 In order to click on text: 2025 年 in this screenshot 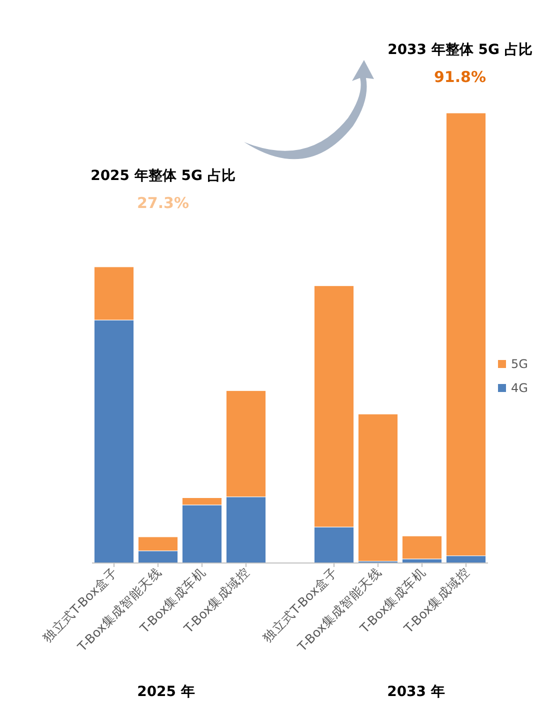, I will do `click(166, 692)`.